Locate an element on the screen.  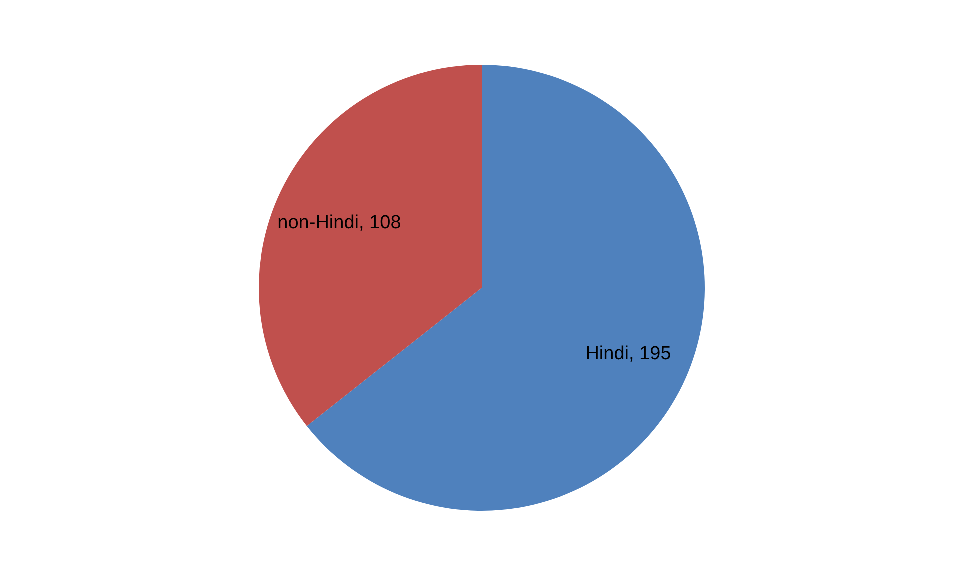
slice-label: Hindi is located at coordinates (607, 353).